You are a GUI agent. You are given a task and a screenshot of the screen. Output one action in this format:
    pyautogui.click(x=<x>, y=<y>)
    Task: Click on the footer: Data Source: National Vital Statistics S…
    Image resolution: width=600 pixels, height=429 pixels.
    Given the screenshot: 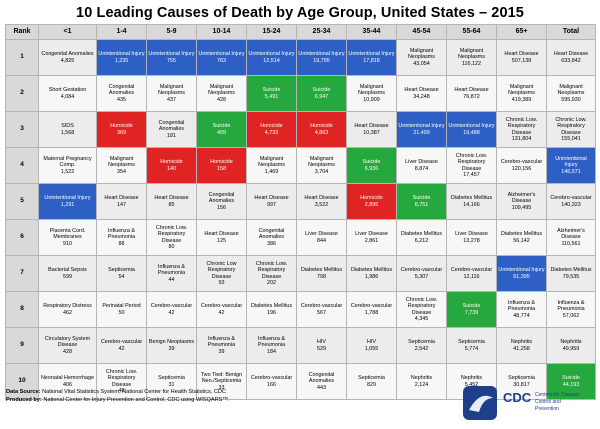 What is the action you would take?
    pyautogui.click(x=118, y=396)
    